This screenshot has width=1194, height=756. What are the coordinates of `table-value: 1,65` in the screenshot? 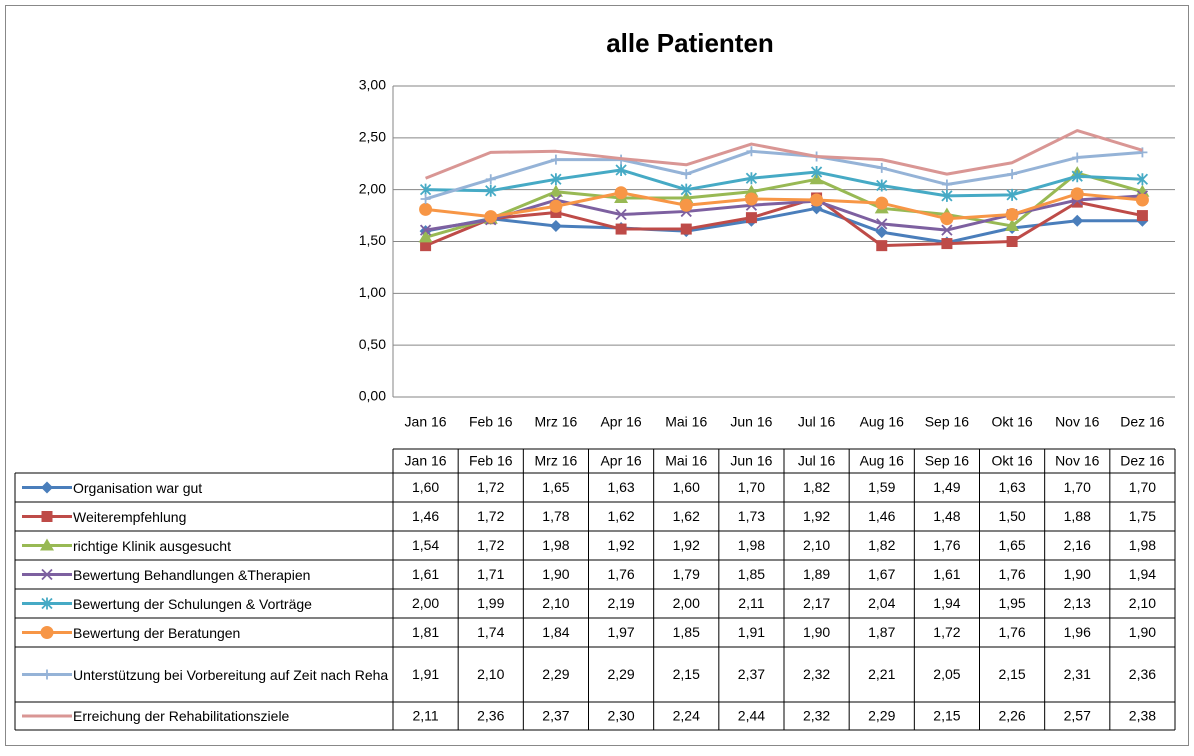 It's located at (555, 487).